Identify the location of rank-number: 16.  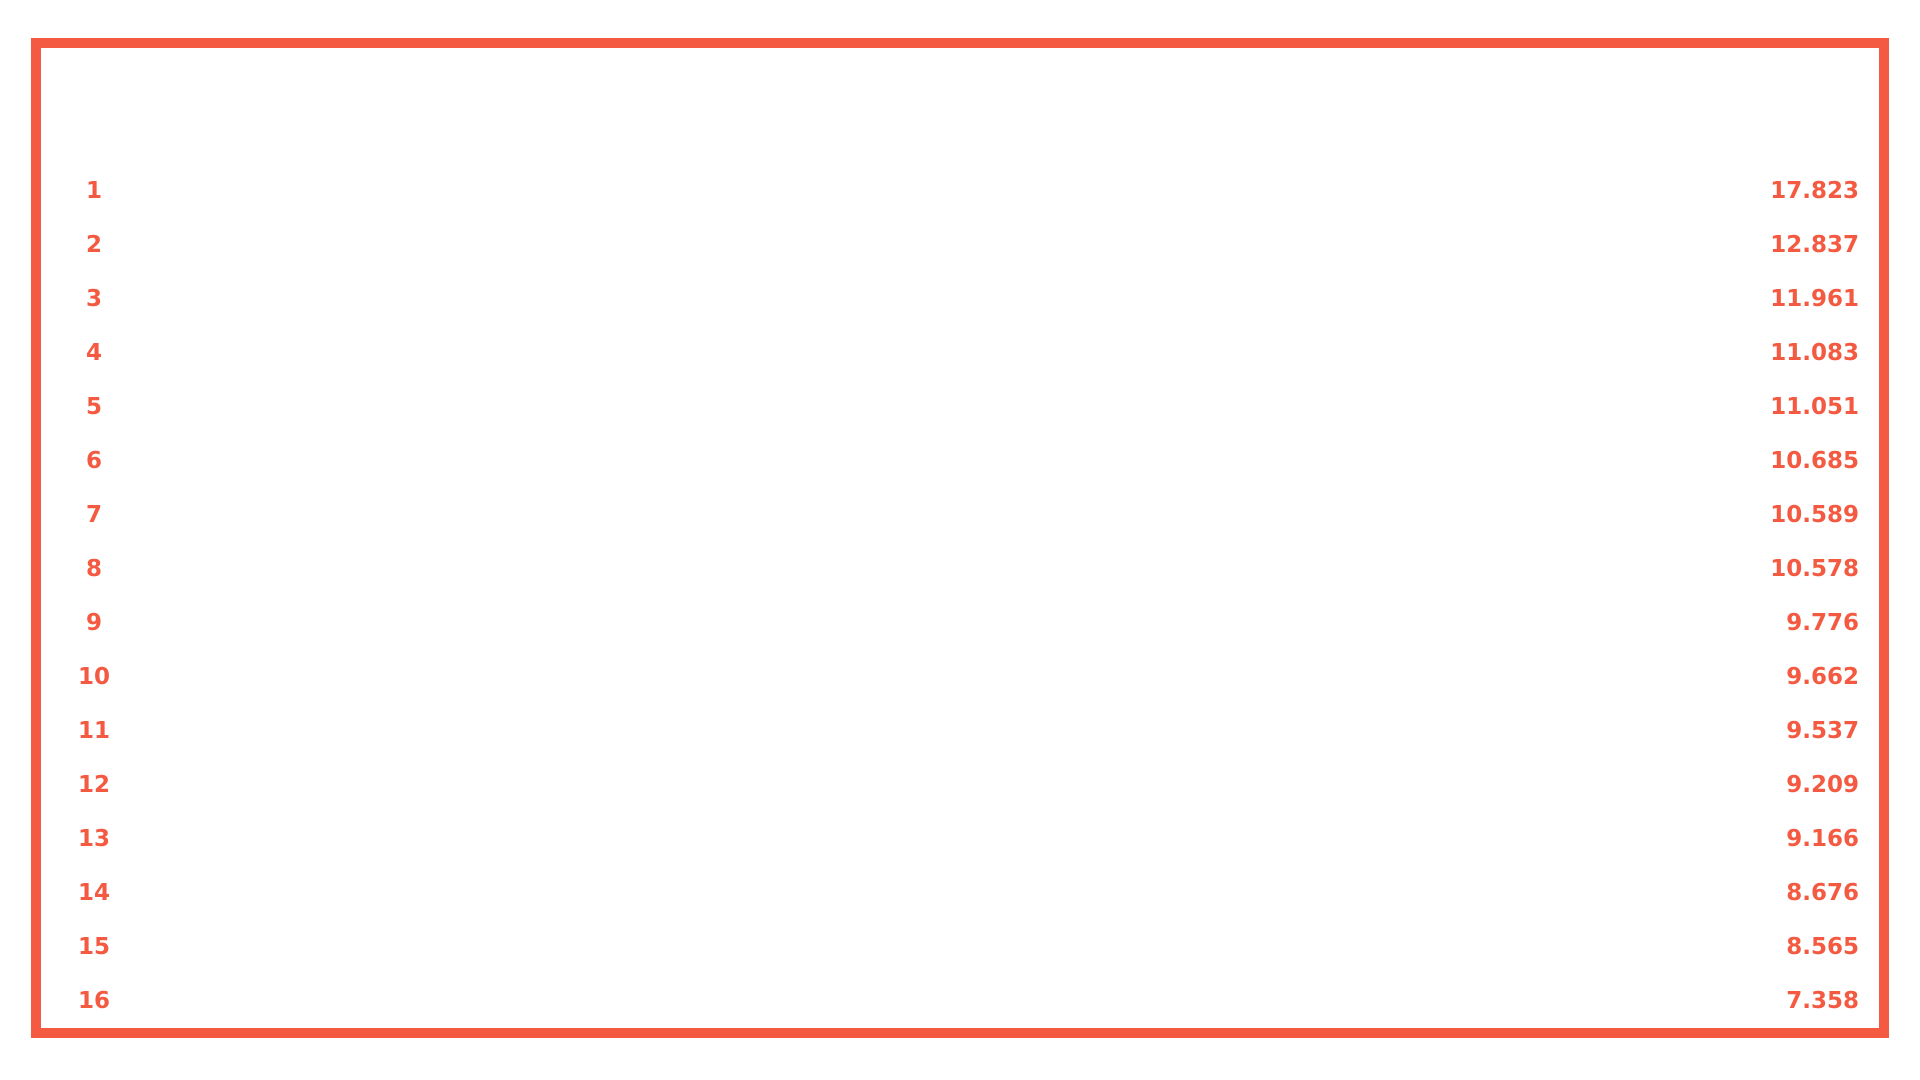
(93, 1001).